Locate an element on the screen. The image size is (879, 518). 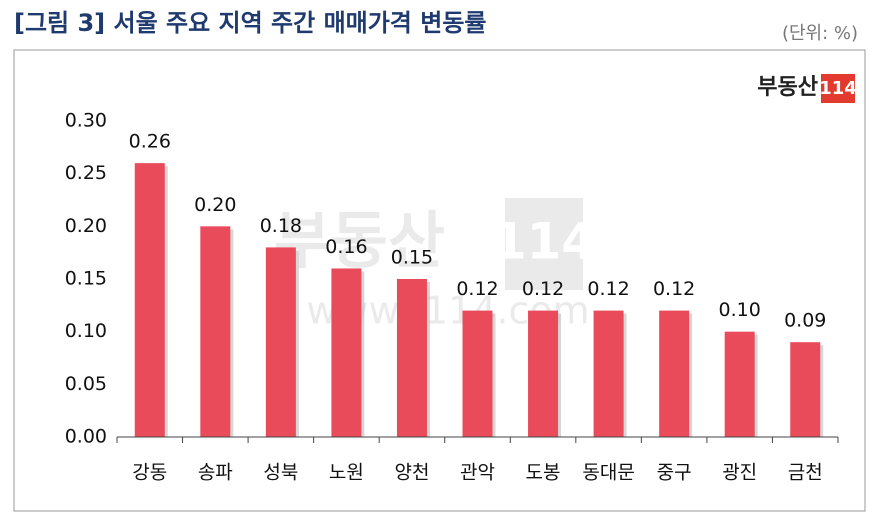
y-tick-label: 0.20 is located at coordinates (86, 226).